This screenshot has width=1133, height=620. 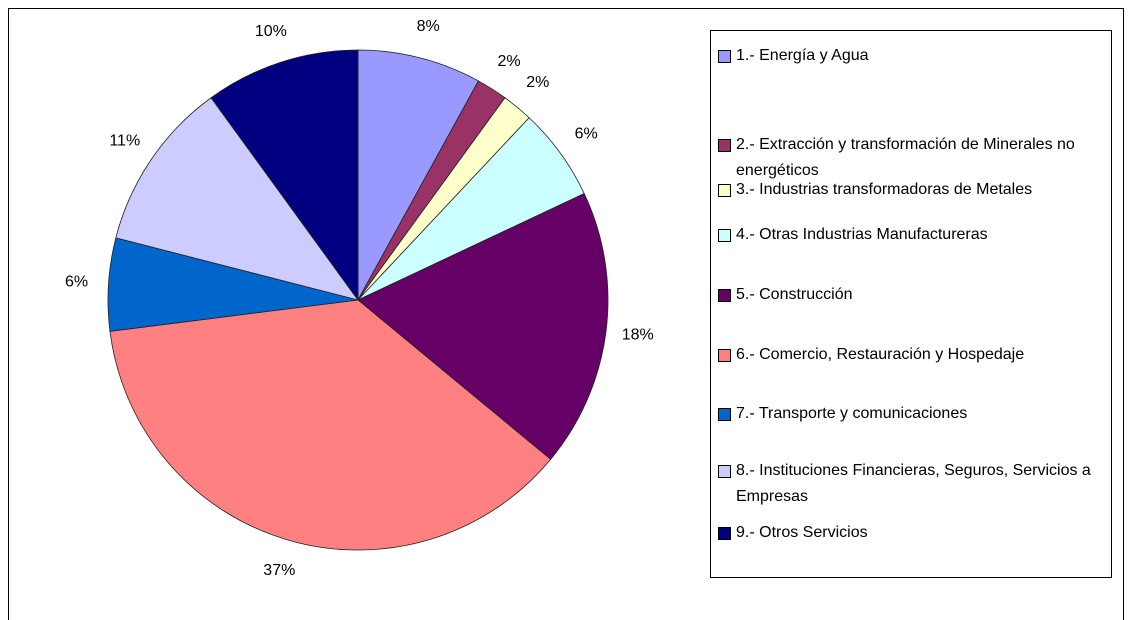 What do you see at coordinates (124, 141) in the screenshot?
I see `data-label: 11%` at bounding box center [124, 141].